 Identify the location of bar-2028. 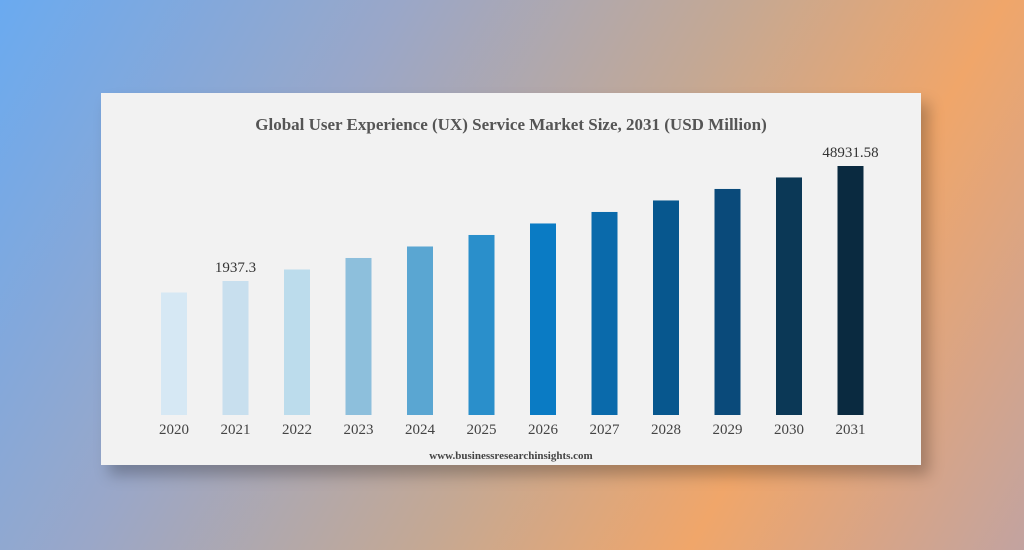
(666, 307).